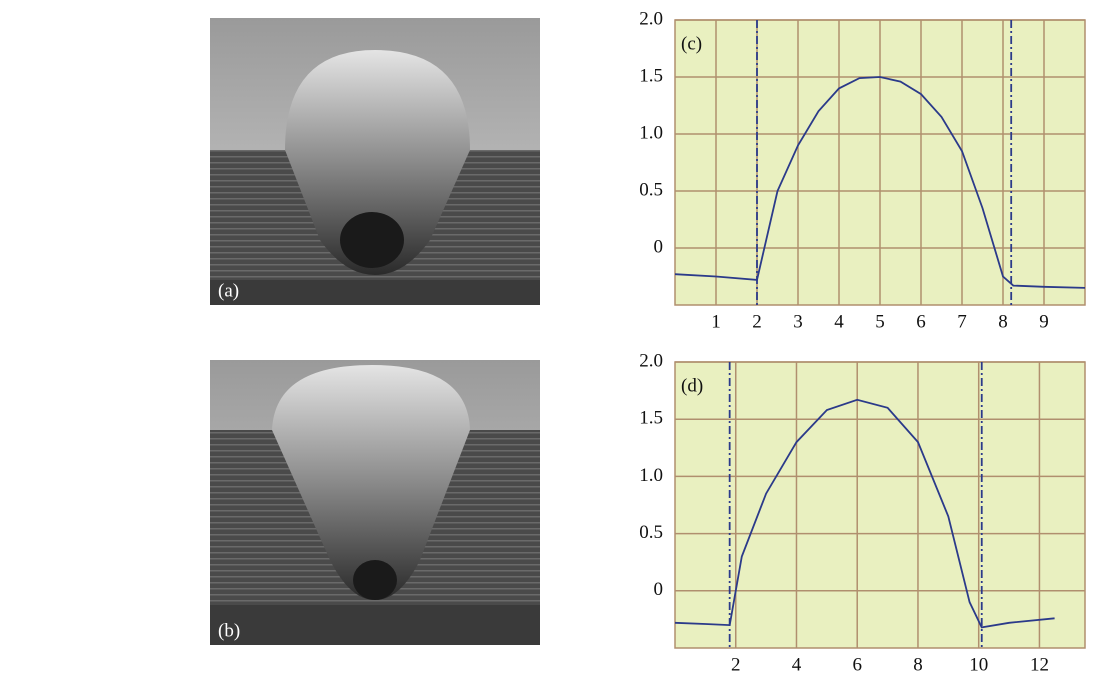  What do you see at coordinates (978, 664) in the screenshot?
I see `x-tick-label: 10` at bounding box center [978, 664].